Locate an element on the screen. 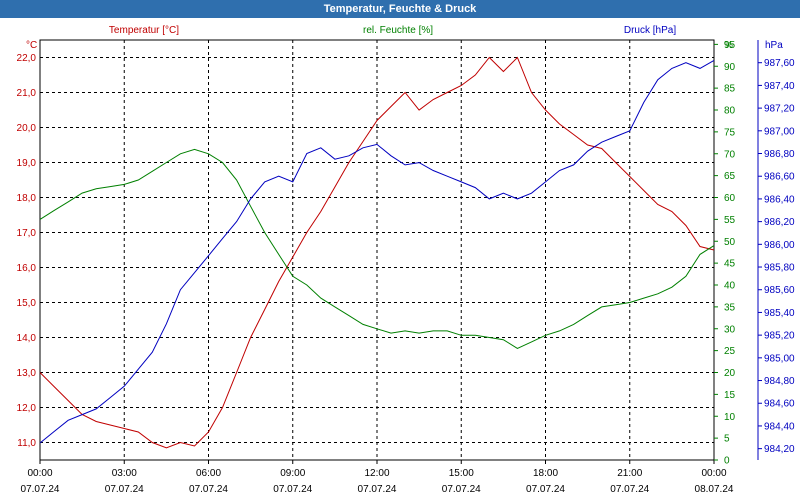 This screenshot has height=500, width=800. x-tick-time: 03:00 is located at coordinates (124, 473).